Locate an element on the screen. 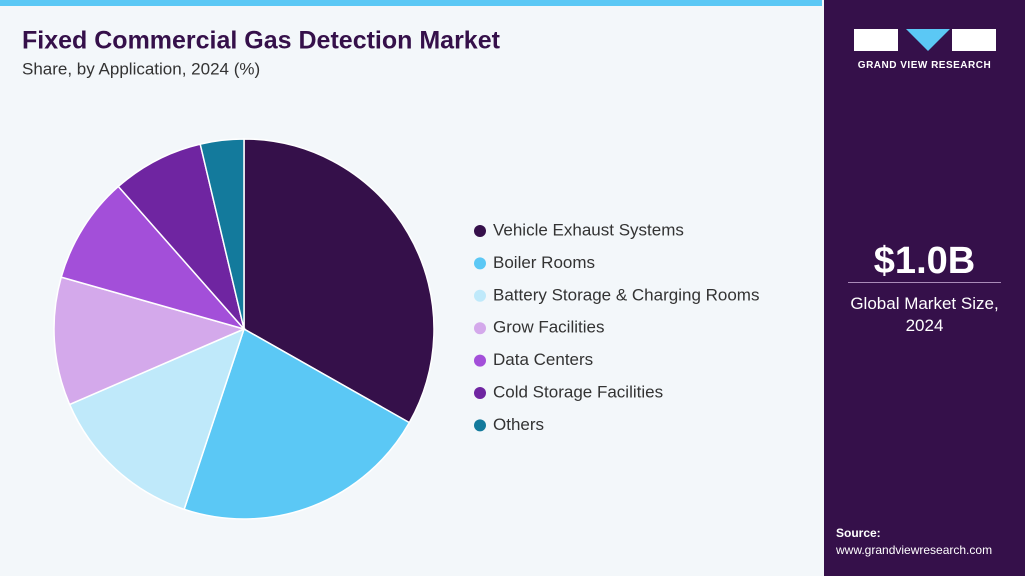  source-url: www.grandviewresearch.com is located at coordinates (914, 550).